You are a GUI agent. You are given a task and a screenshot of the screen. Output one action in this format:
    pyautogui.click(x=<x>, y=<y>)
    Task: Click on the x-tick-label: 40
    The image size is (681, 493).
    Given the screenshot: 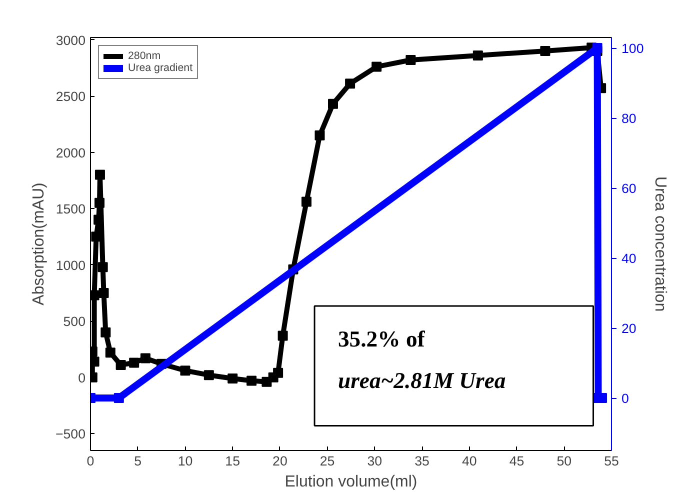 What is the action you would take?
    pyautogui.click(x=469, y=461)
    